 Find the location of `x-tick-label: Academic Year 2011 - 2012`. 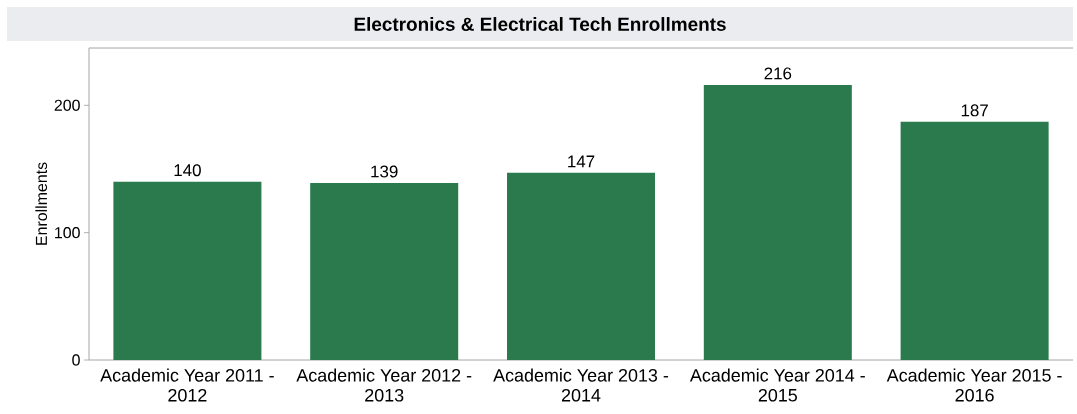

x-tick-label: Academic Year 2011 - 2012 is located at coordinates (187, 385).